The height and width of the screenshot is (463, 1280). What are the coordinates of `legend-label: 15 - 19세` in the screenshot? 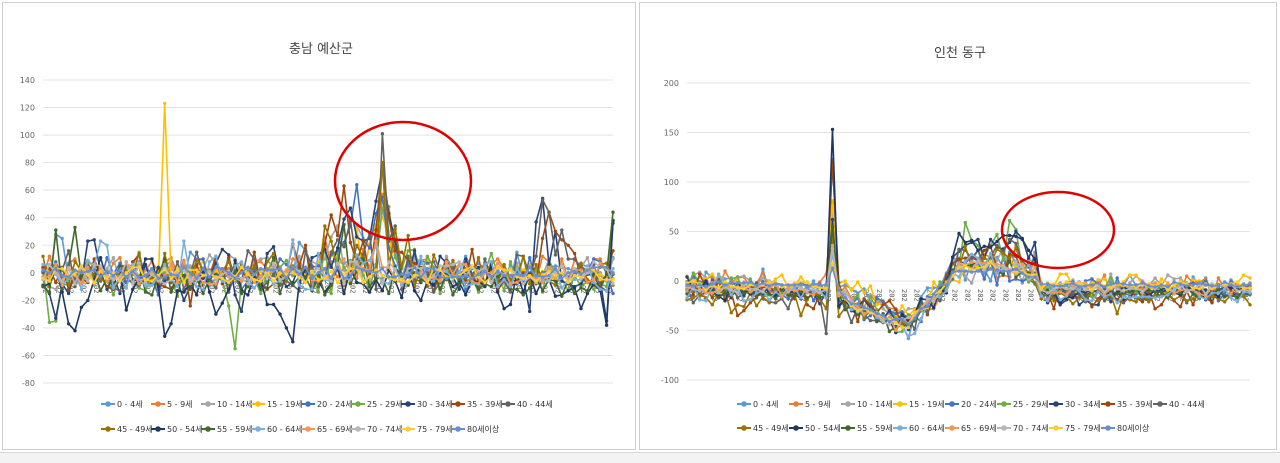 It's located at (927, 404).